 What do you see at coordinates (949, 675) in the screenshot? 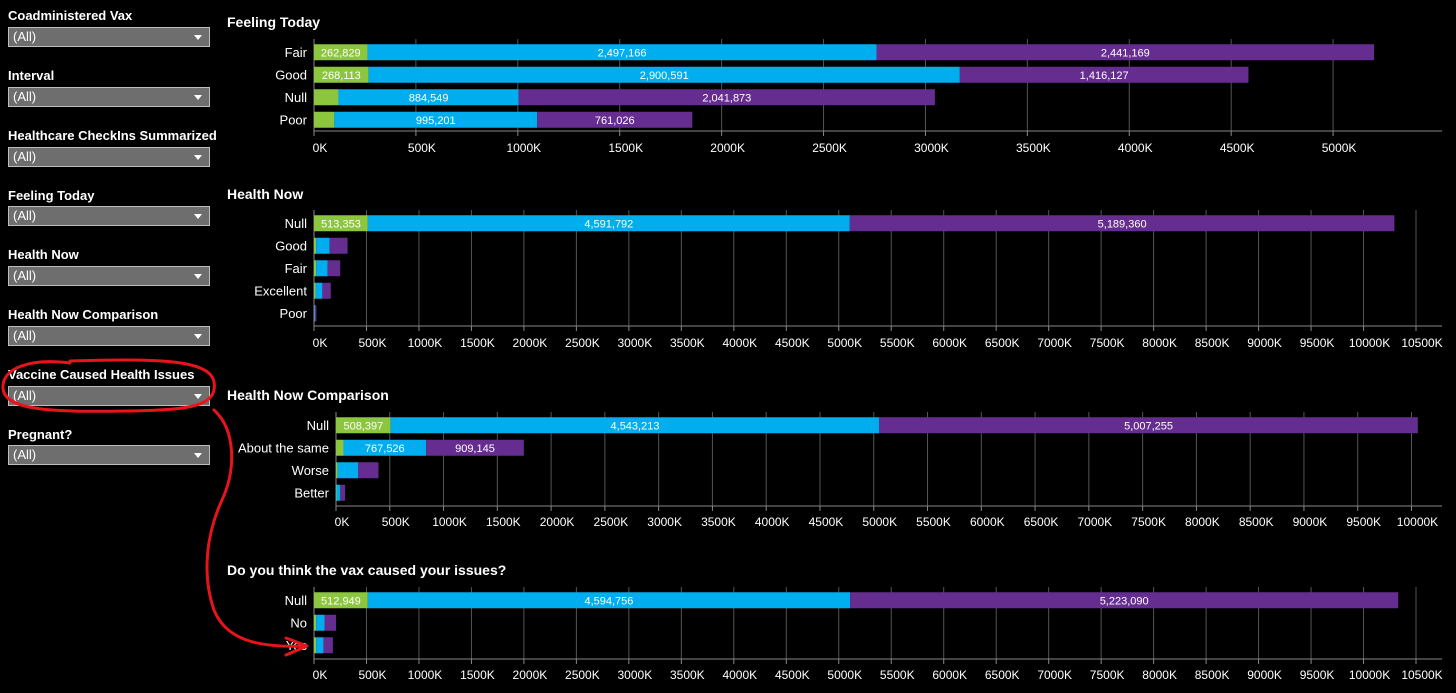
I see `tick-label: 6000K` at bounding box center [949, 675].